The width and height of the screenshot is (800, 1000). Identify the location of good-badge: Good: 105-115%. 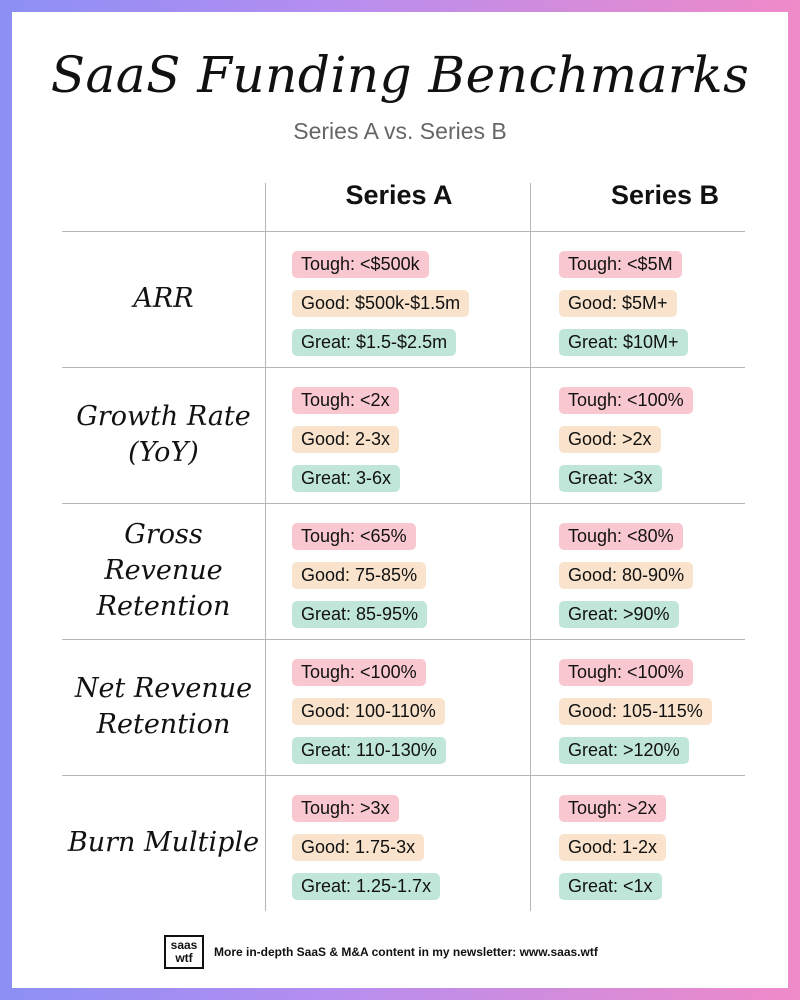
(635, 711).